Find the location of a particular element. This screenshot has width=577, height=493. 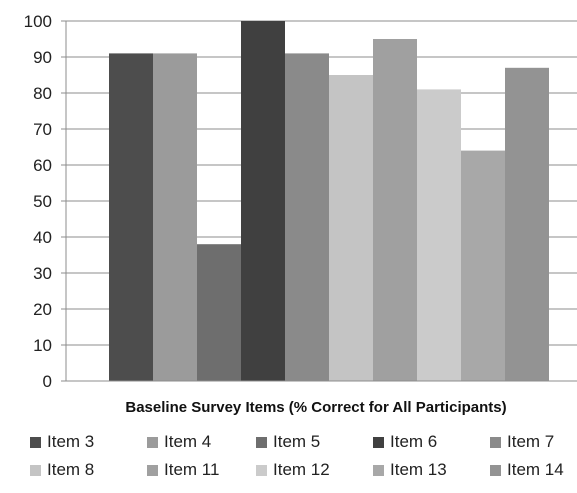

legend-item-item-14: Item 14 is located at coordinates (527, 470).